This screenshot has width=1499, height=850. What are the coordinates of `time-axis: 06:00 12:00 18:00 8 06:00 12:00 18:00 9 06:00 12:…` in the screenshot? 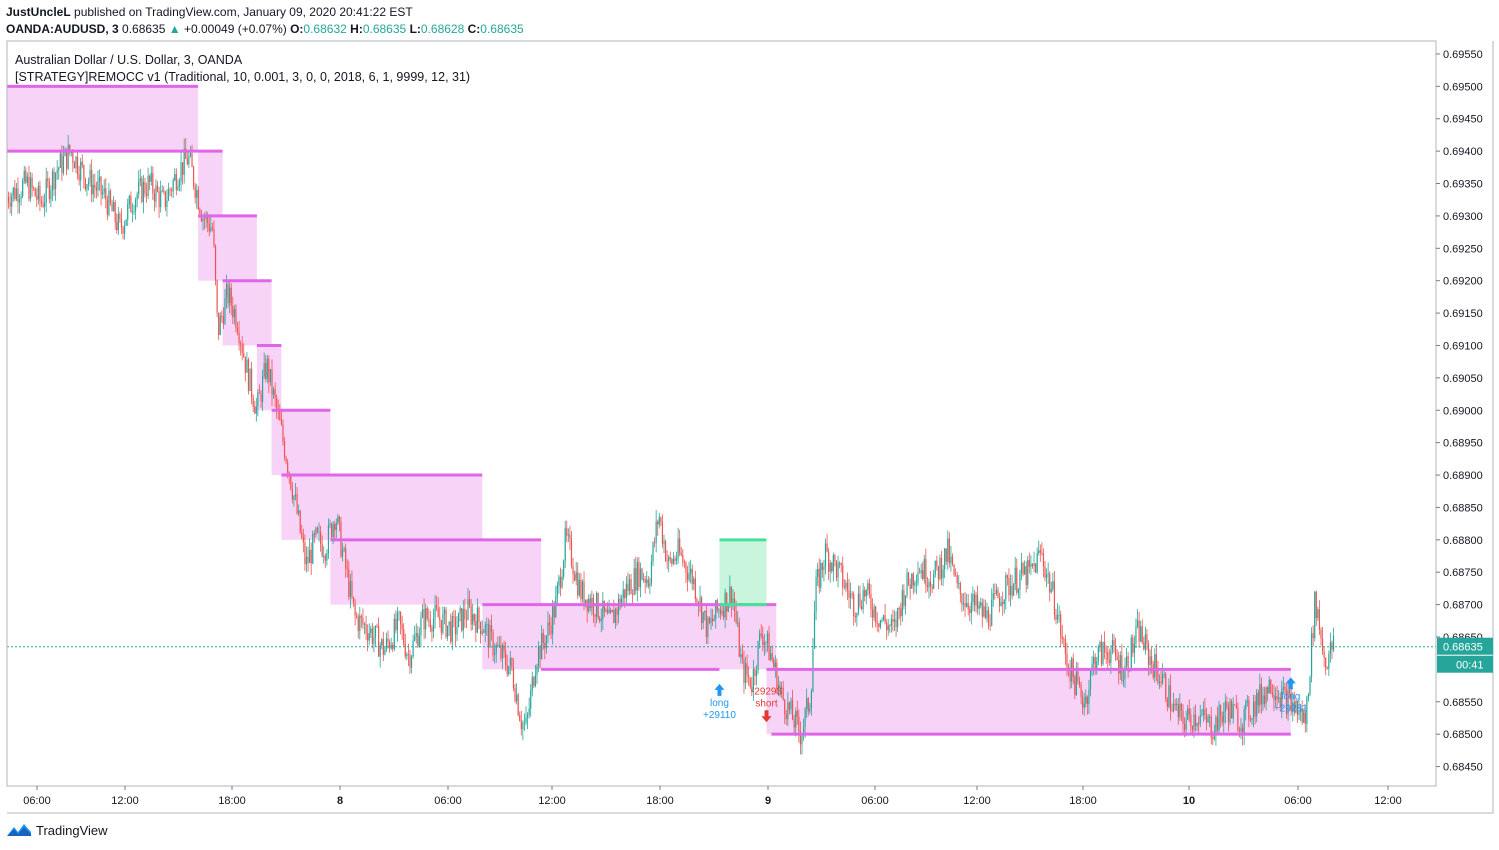 It's located at (712, 796).